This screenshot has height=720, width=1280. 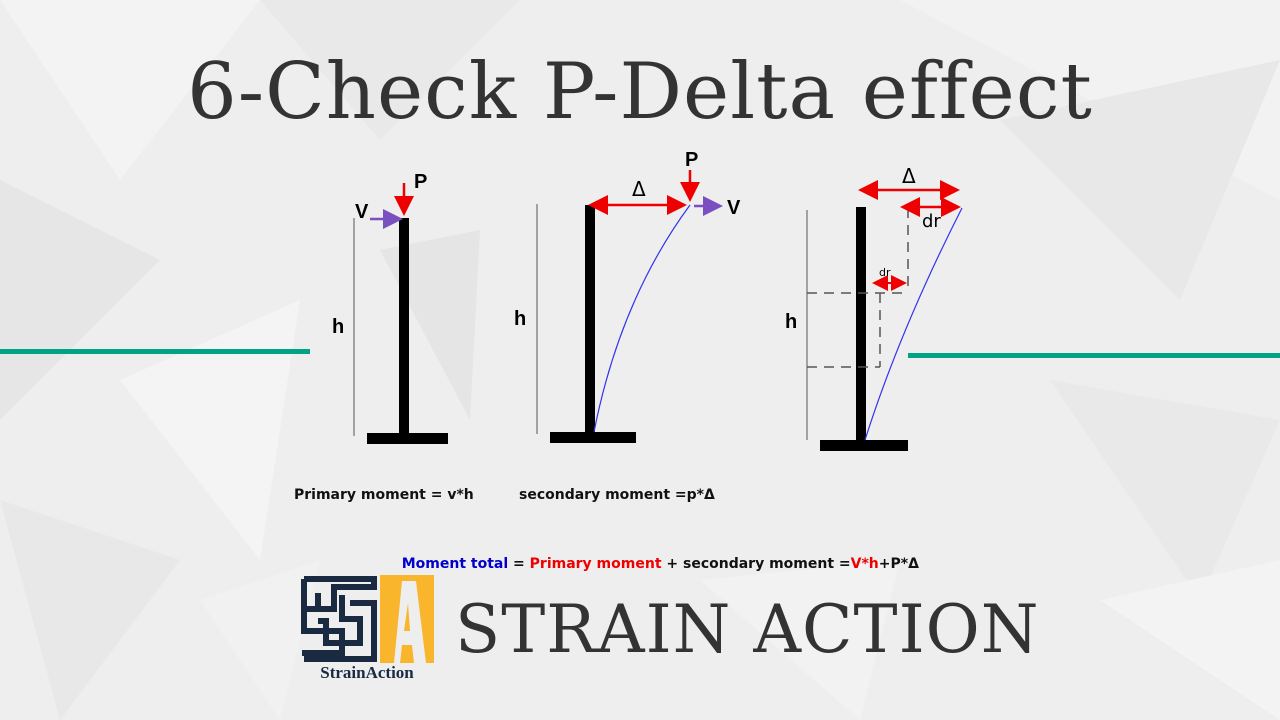 I want to click on pdelta-term: +P*Δ, so click(x=898, y=564).